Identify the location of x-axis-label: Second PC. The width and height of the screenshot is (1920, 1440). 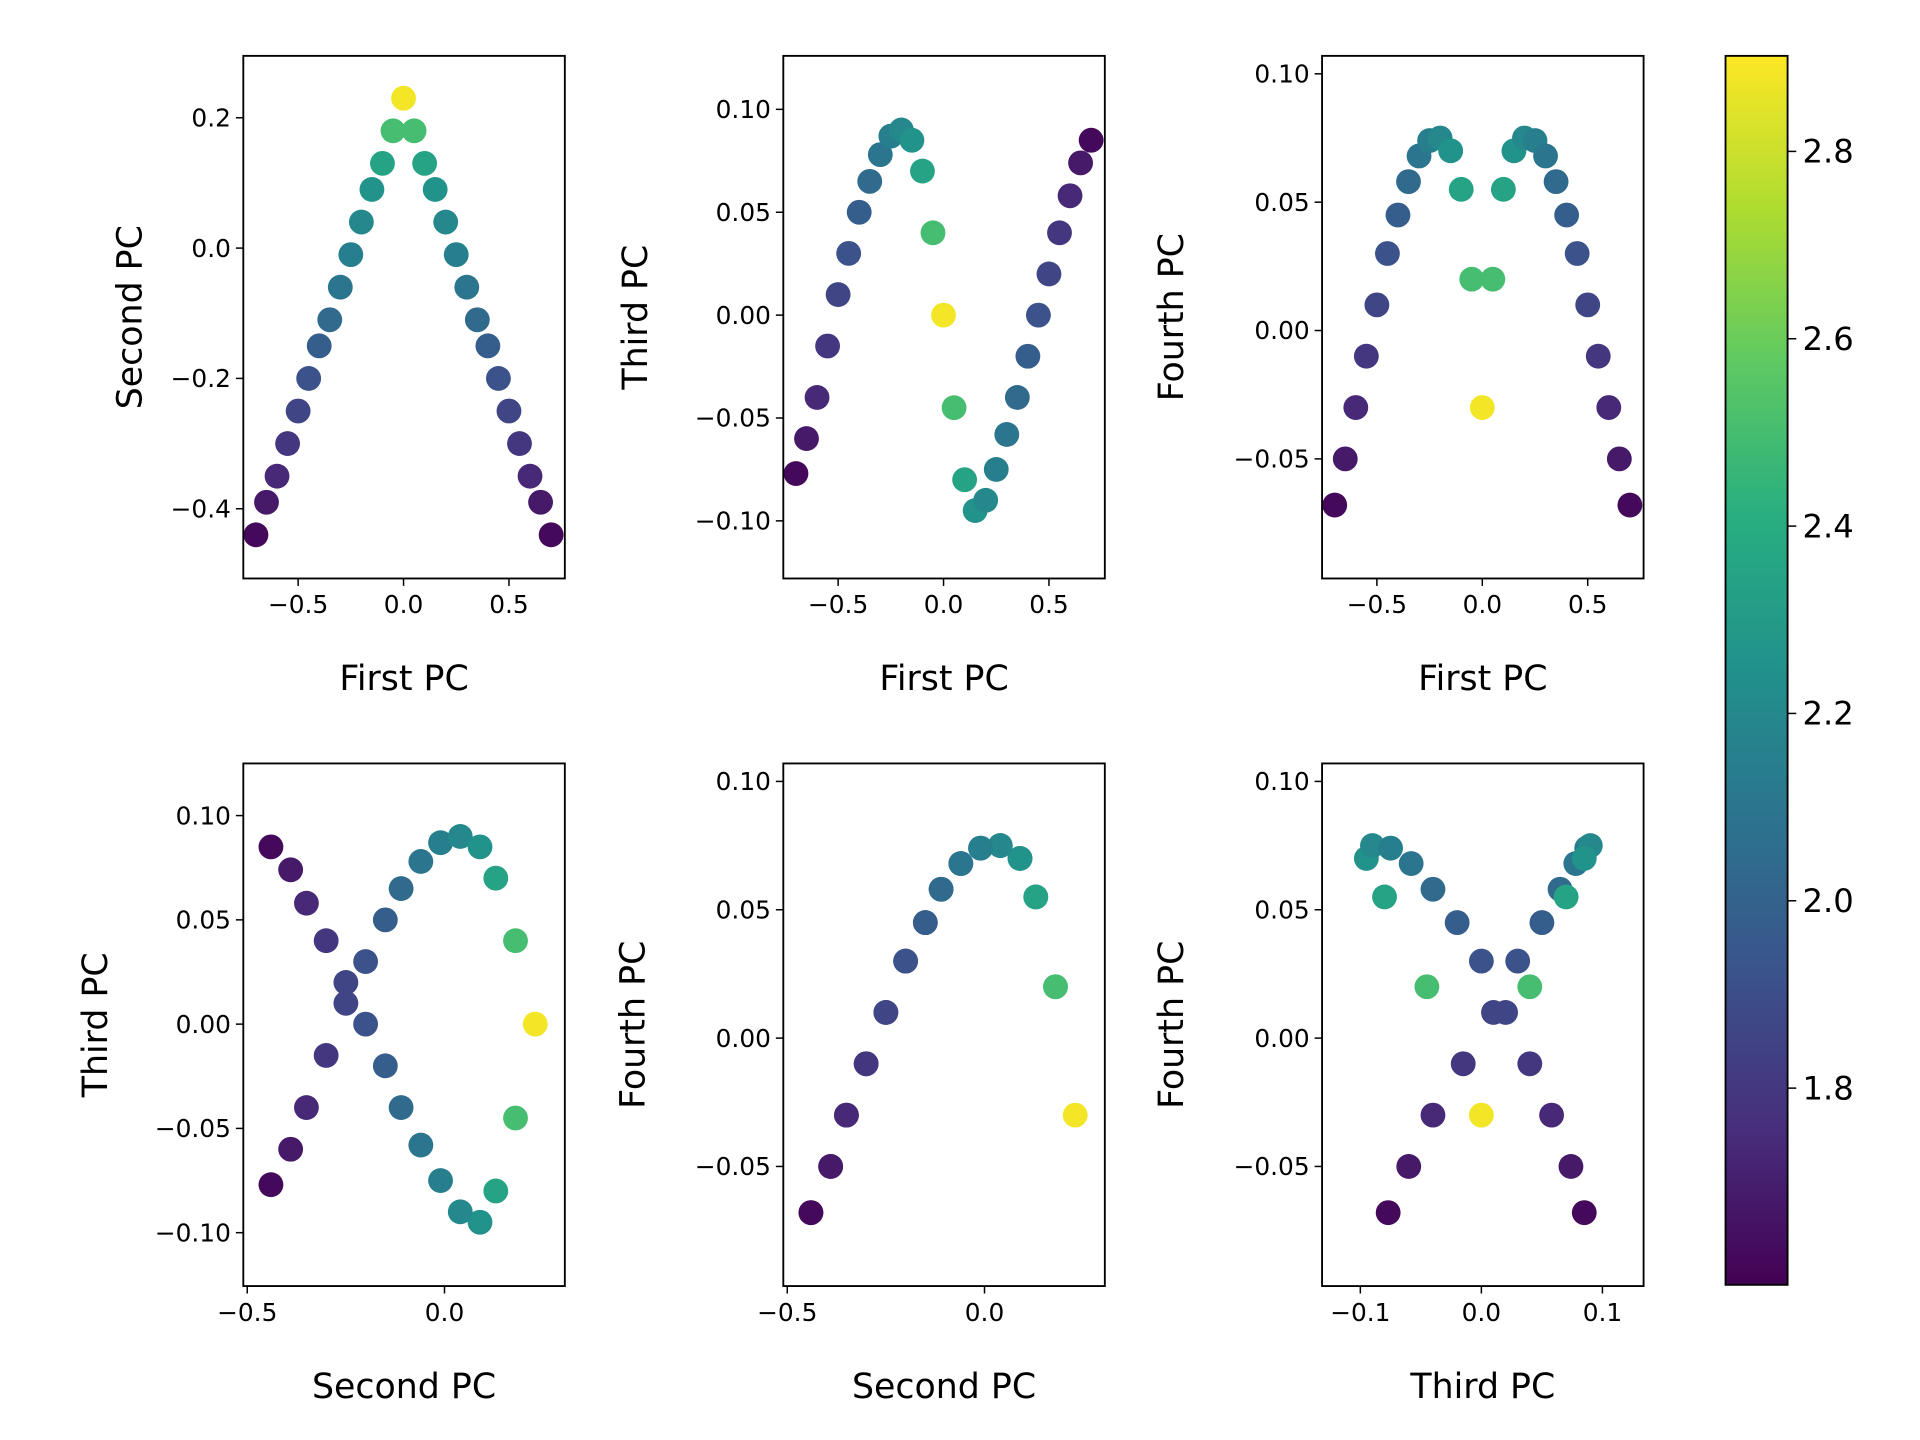
(944, 1387).